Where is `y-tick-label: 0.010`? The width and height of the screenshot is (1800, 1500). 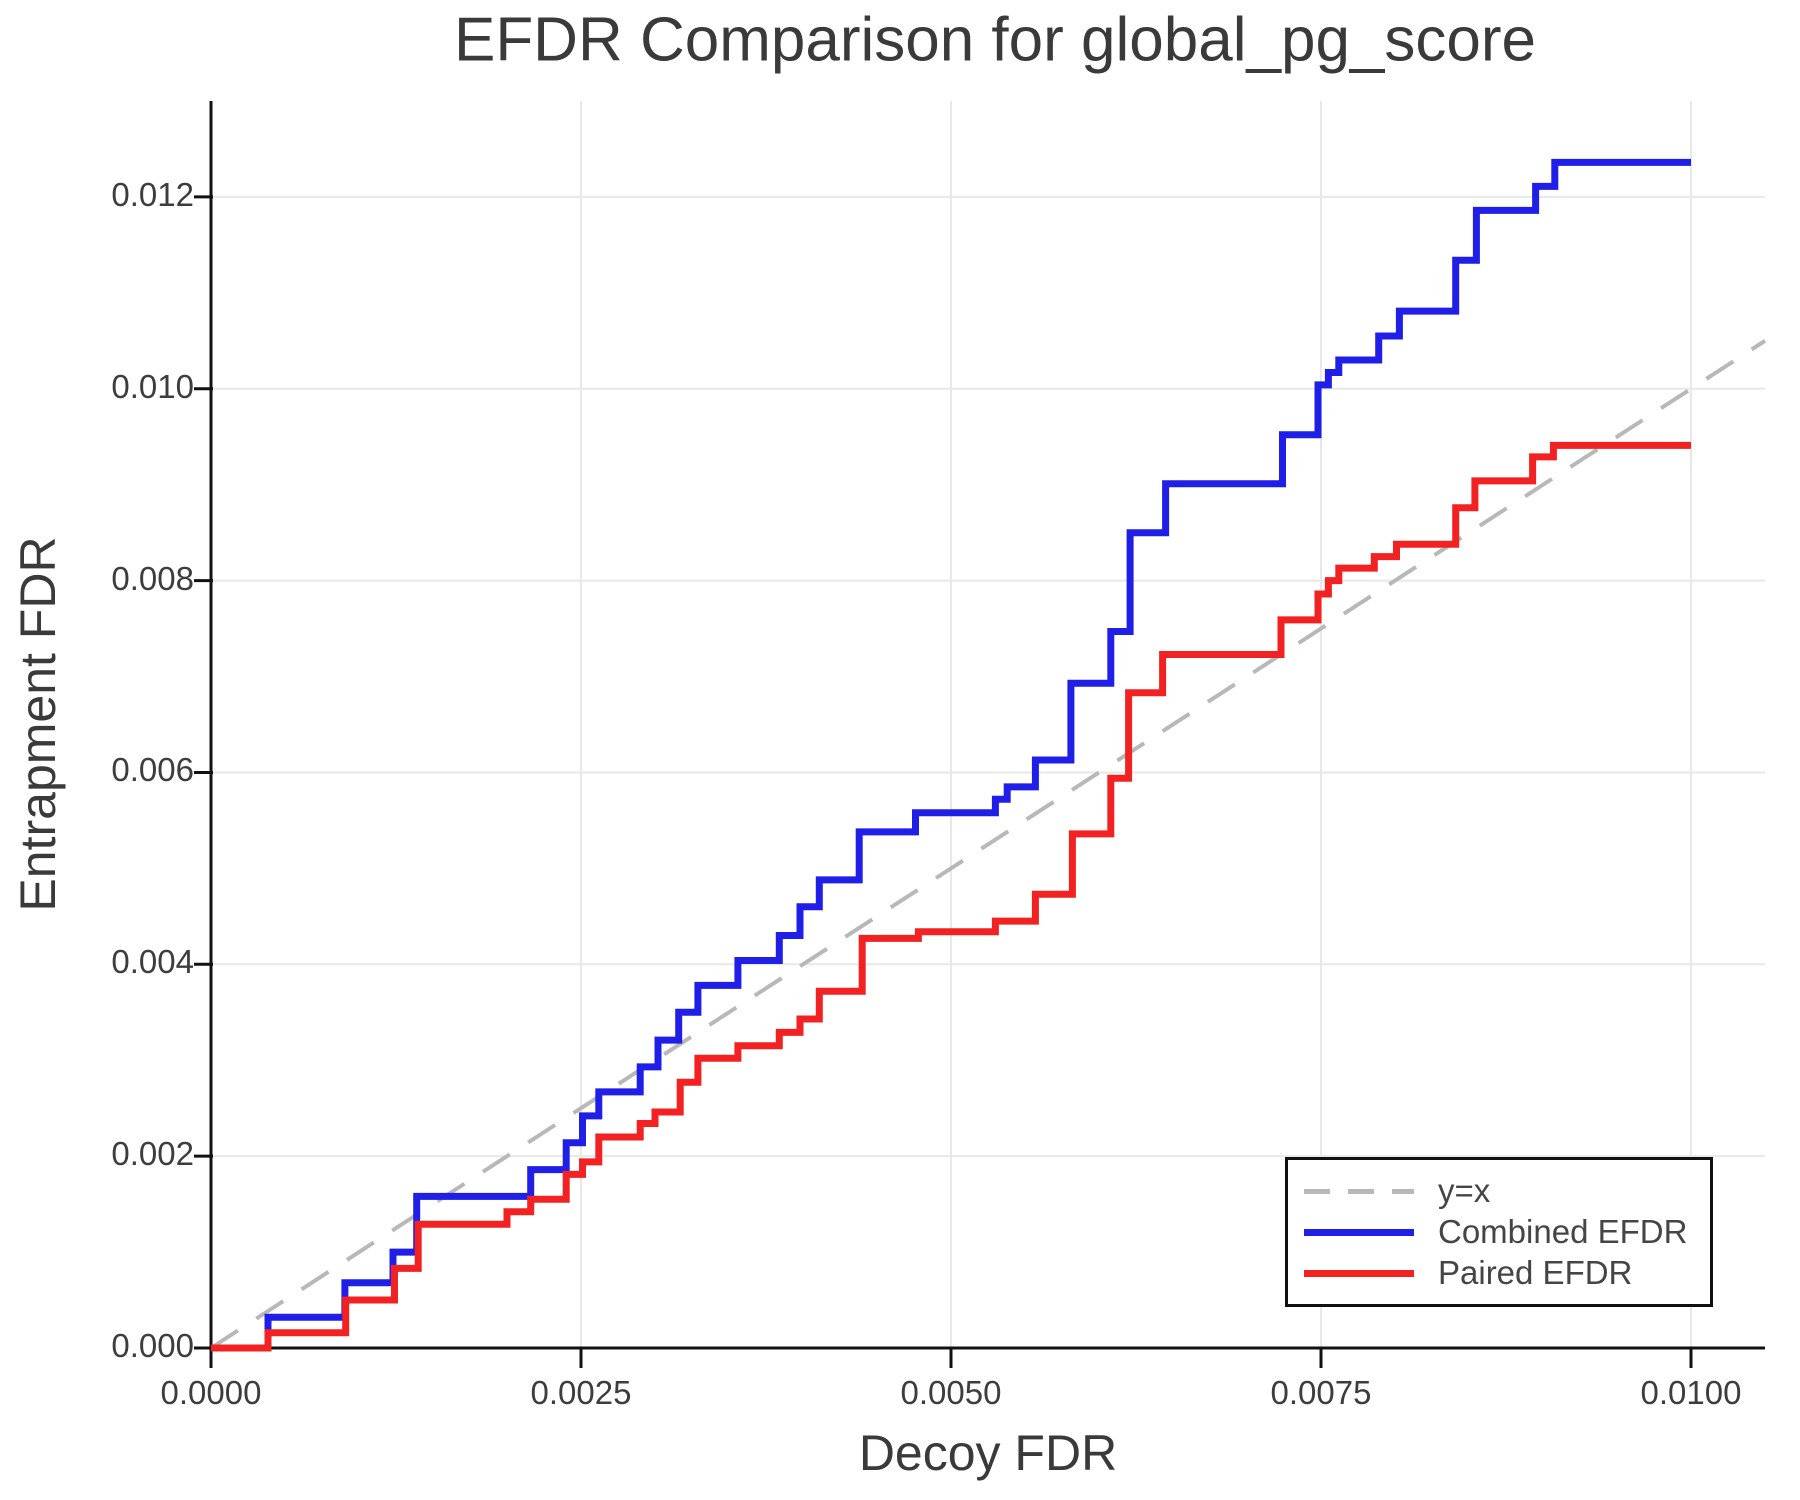 y-tick-label: 0.010 is located at coordinates (152, 386).